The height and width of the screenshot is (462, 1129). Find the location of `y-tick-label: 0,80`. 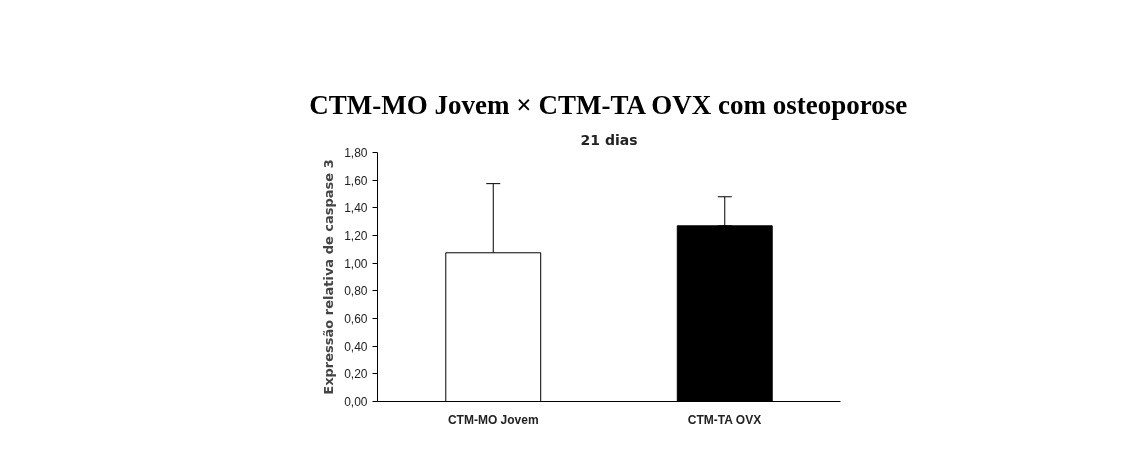

y-tick-label: 0,80 is located at coordinates (356, 291).